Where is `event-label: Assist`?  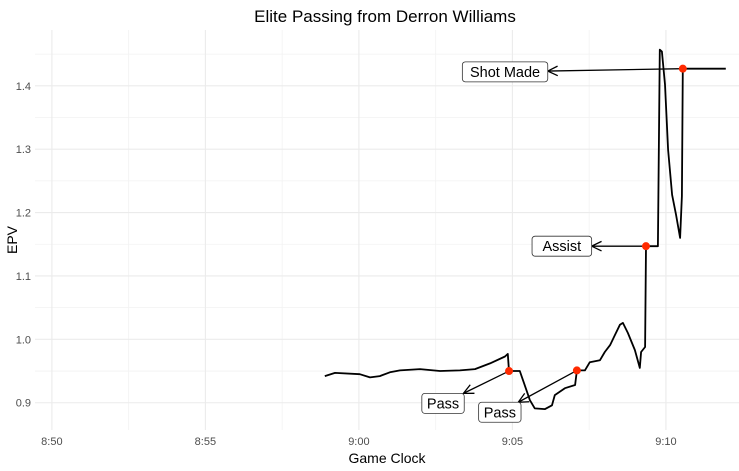
event-label: Assist is located at coordinates (562, 247).